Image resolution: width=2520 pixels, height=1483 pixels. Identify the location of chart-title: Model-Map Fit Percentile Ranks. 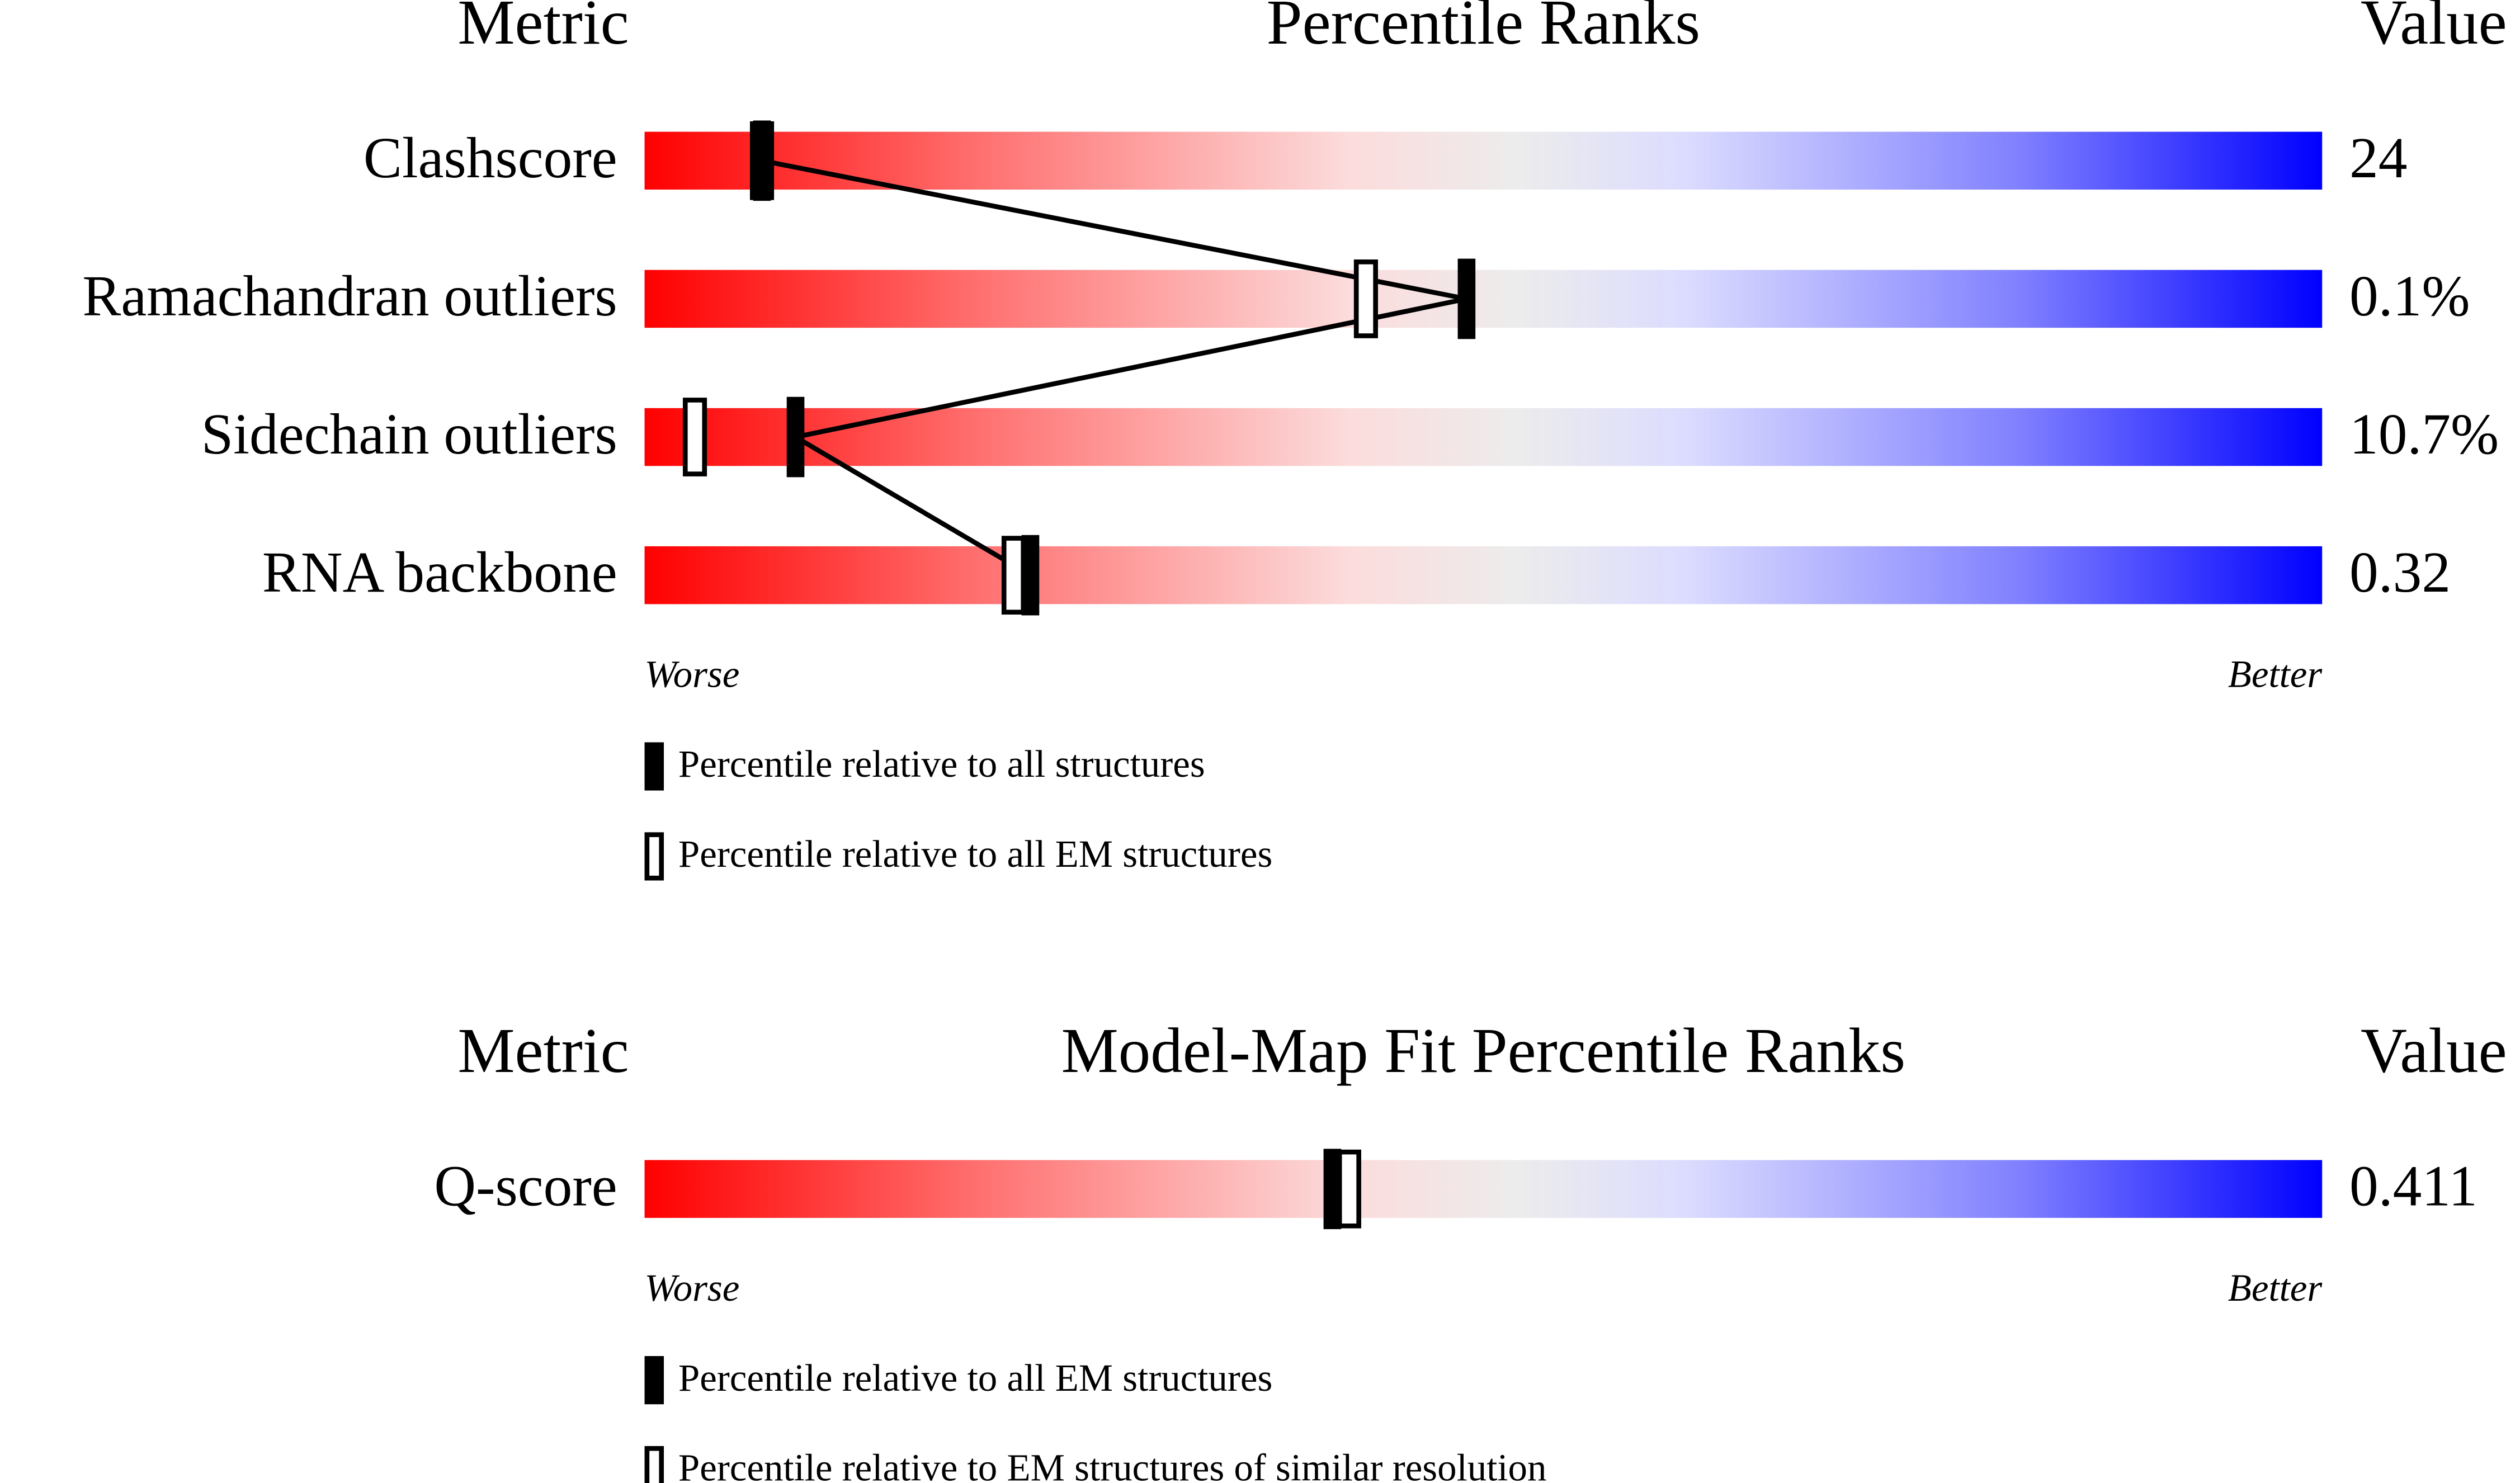
(1484, 1050).